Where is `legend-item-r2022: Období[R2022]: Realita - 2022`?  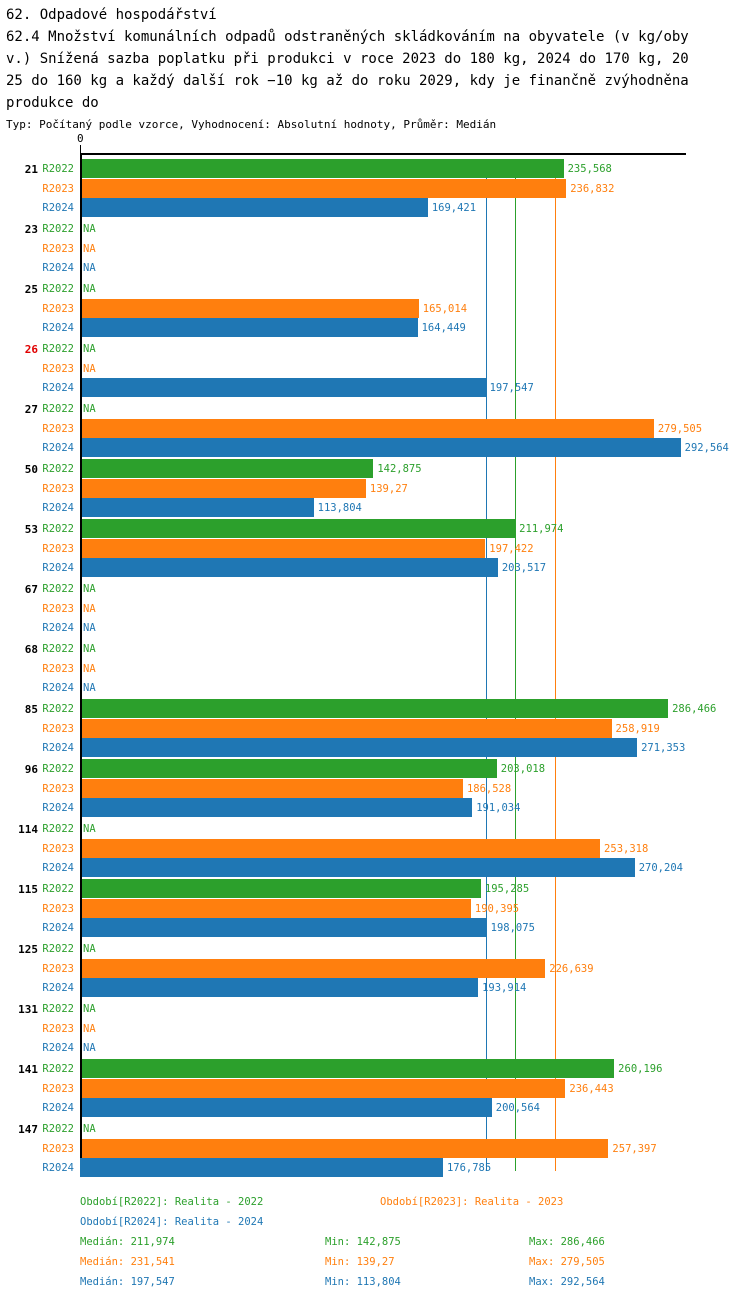 legend-item-r2022: Období[R2022]: Realita - 2022 is located at coordinates (172, 1202).